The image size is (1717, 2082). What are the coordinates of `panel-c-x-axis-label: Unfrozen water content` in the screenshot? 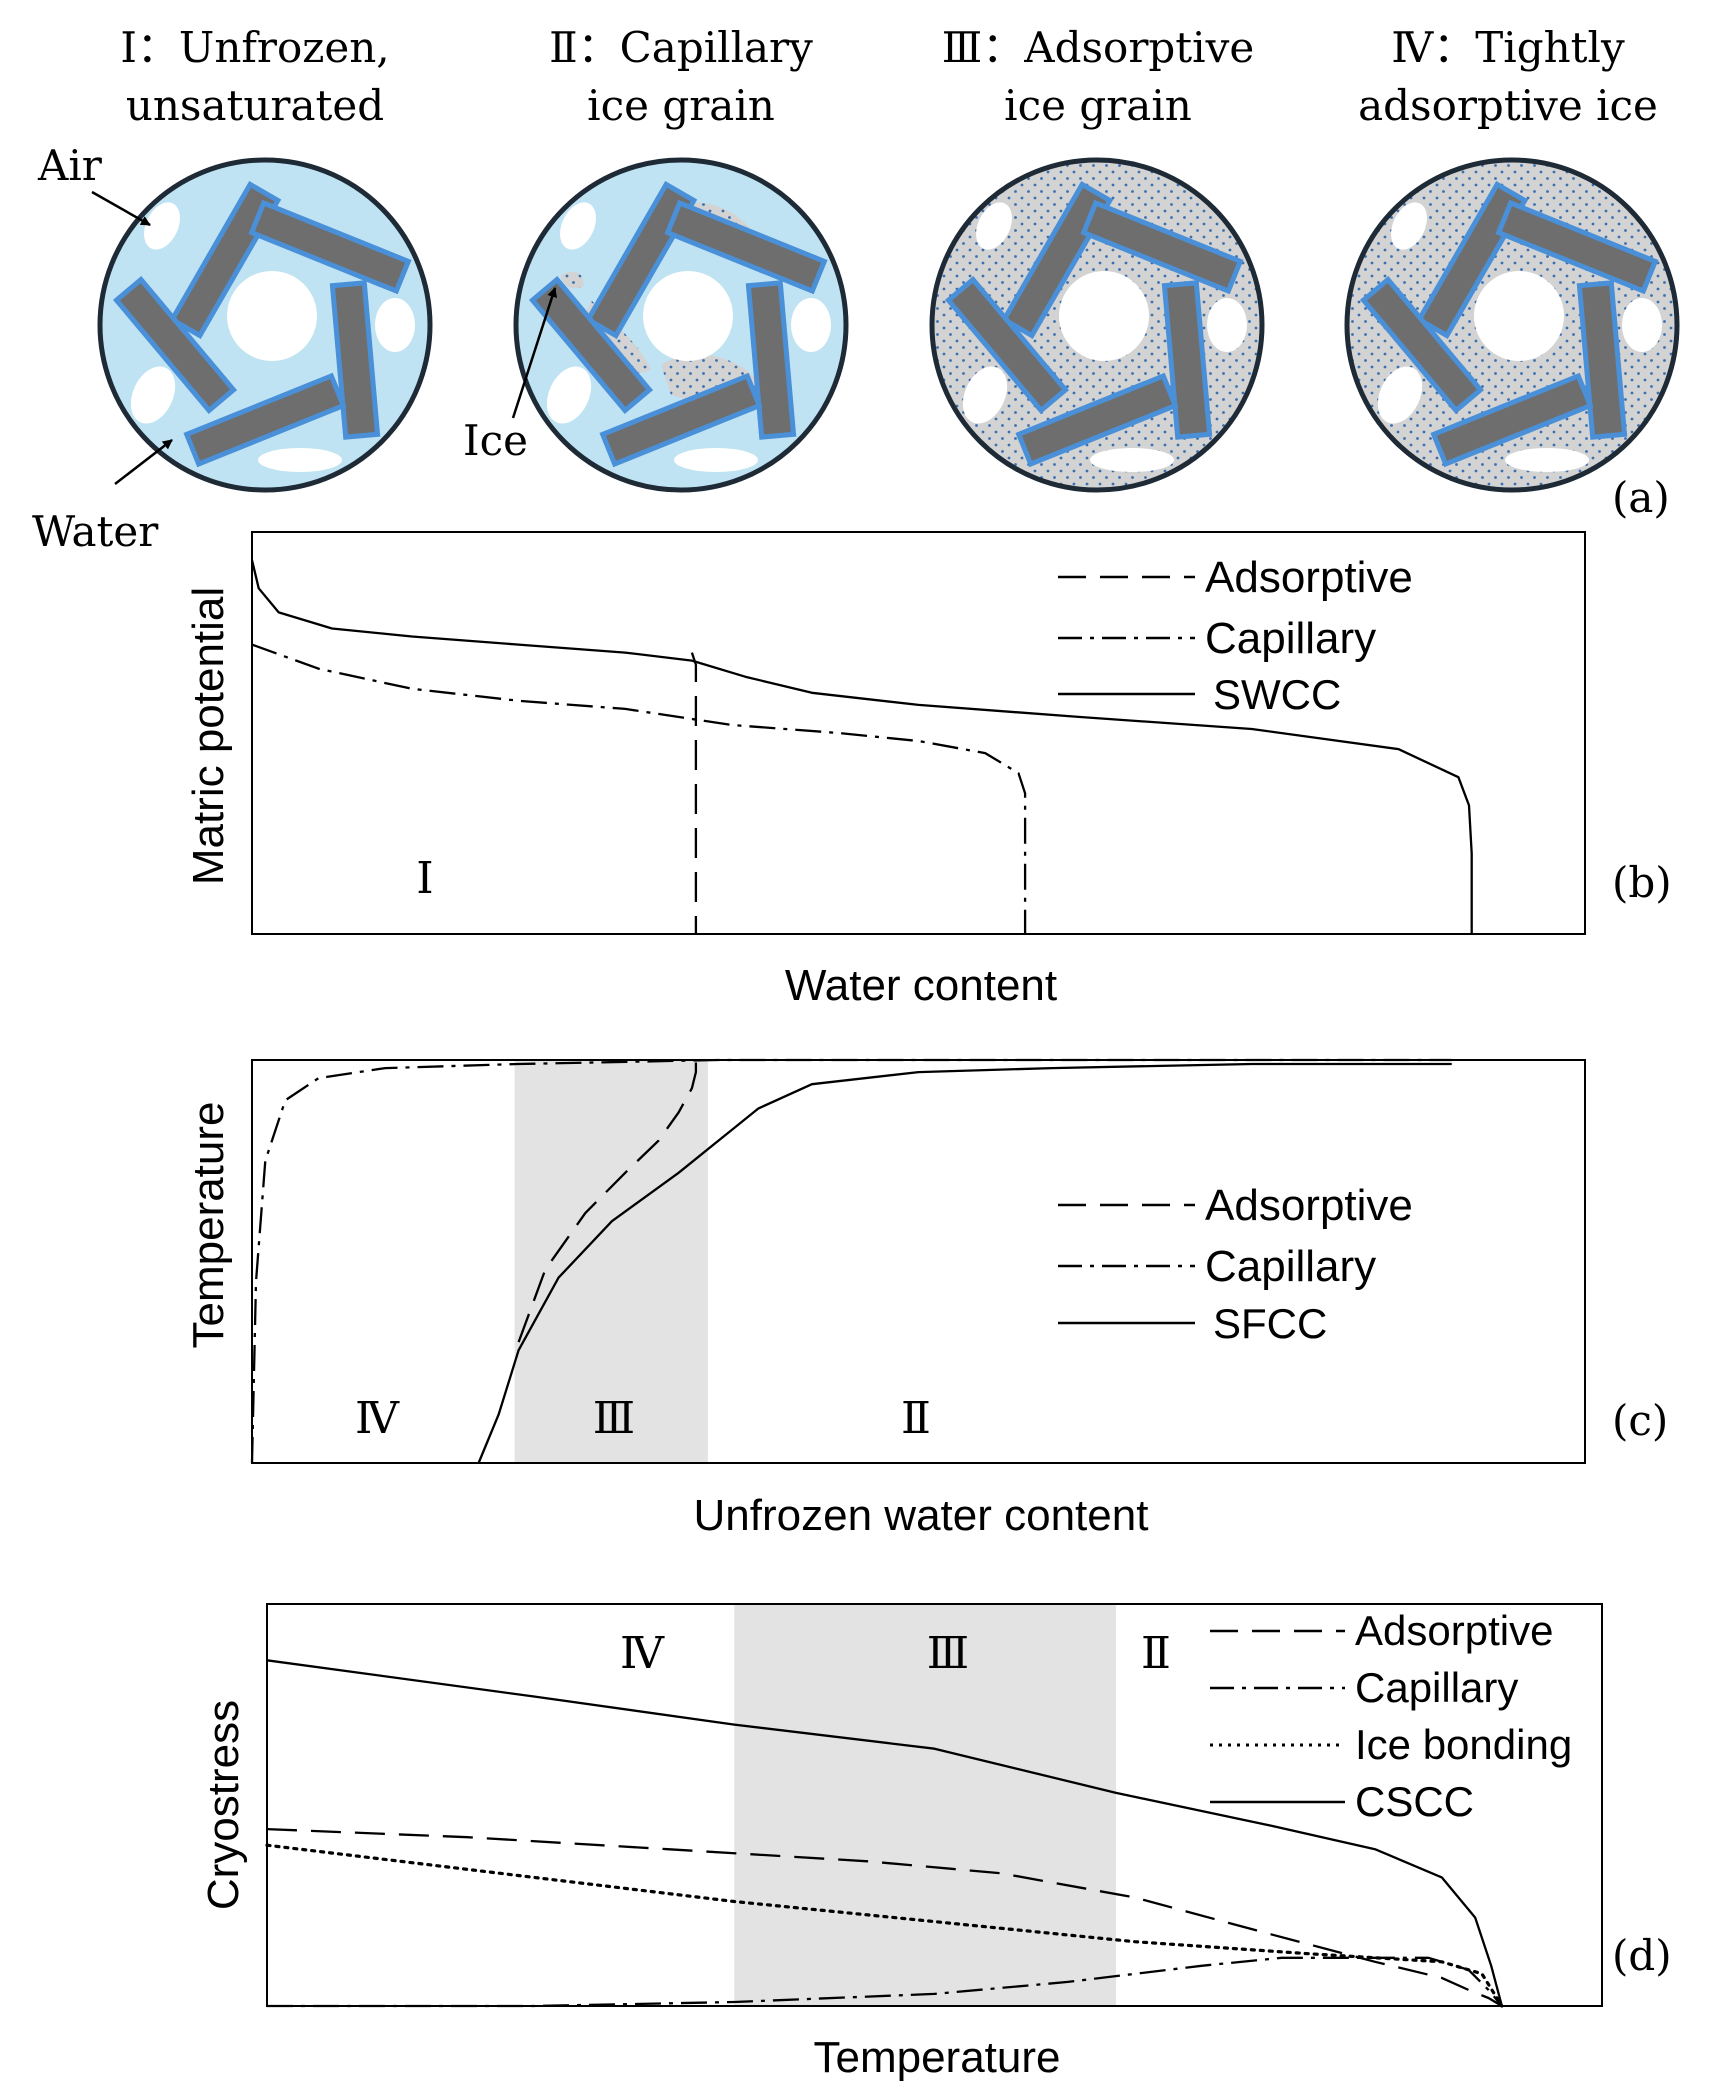 It's located at (921, 1515).